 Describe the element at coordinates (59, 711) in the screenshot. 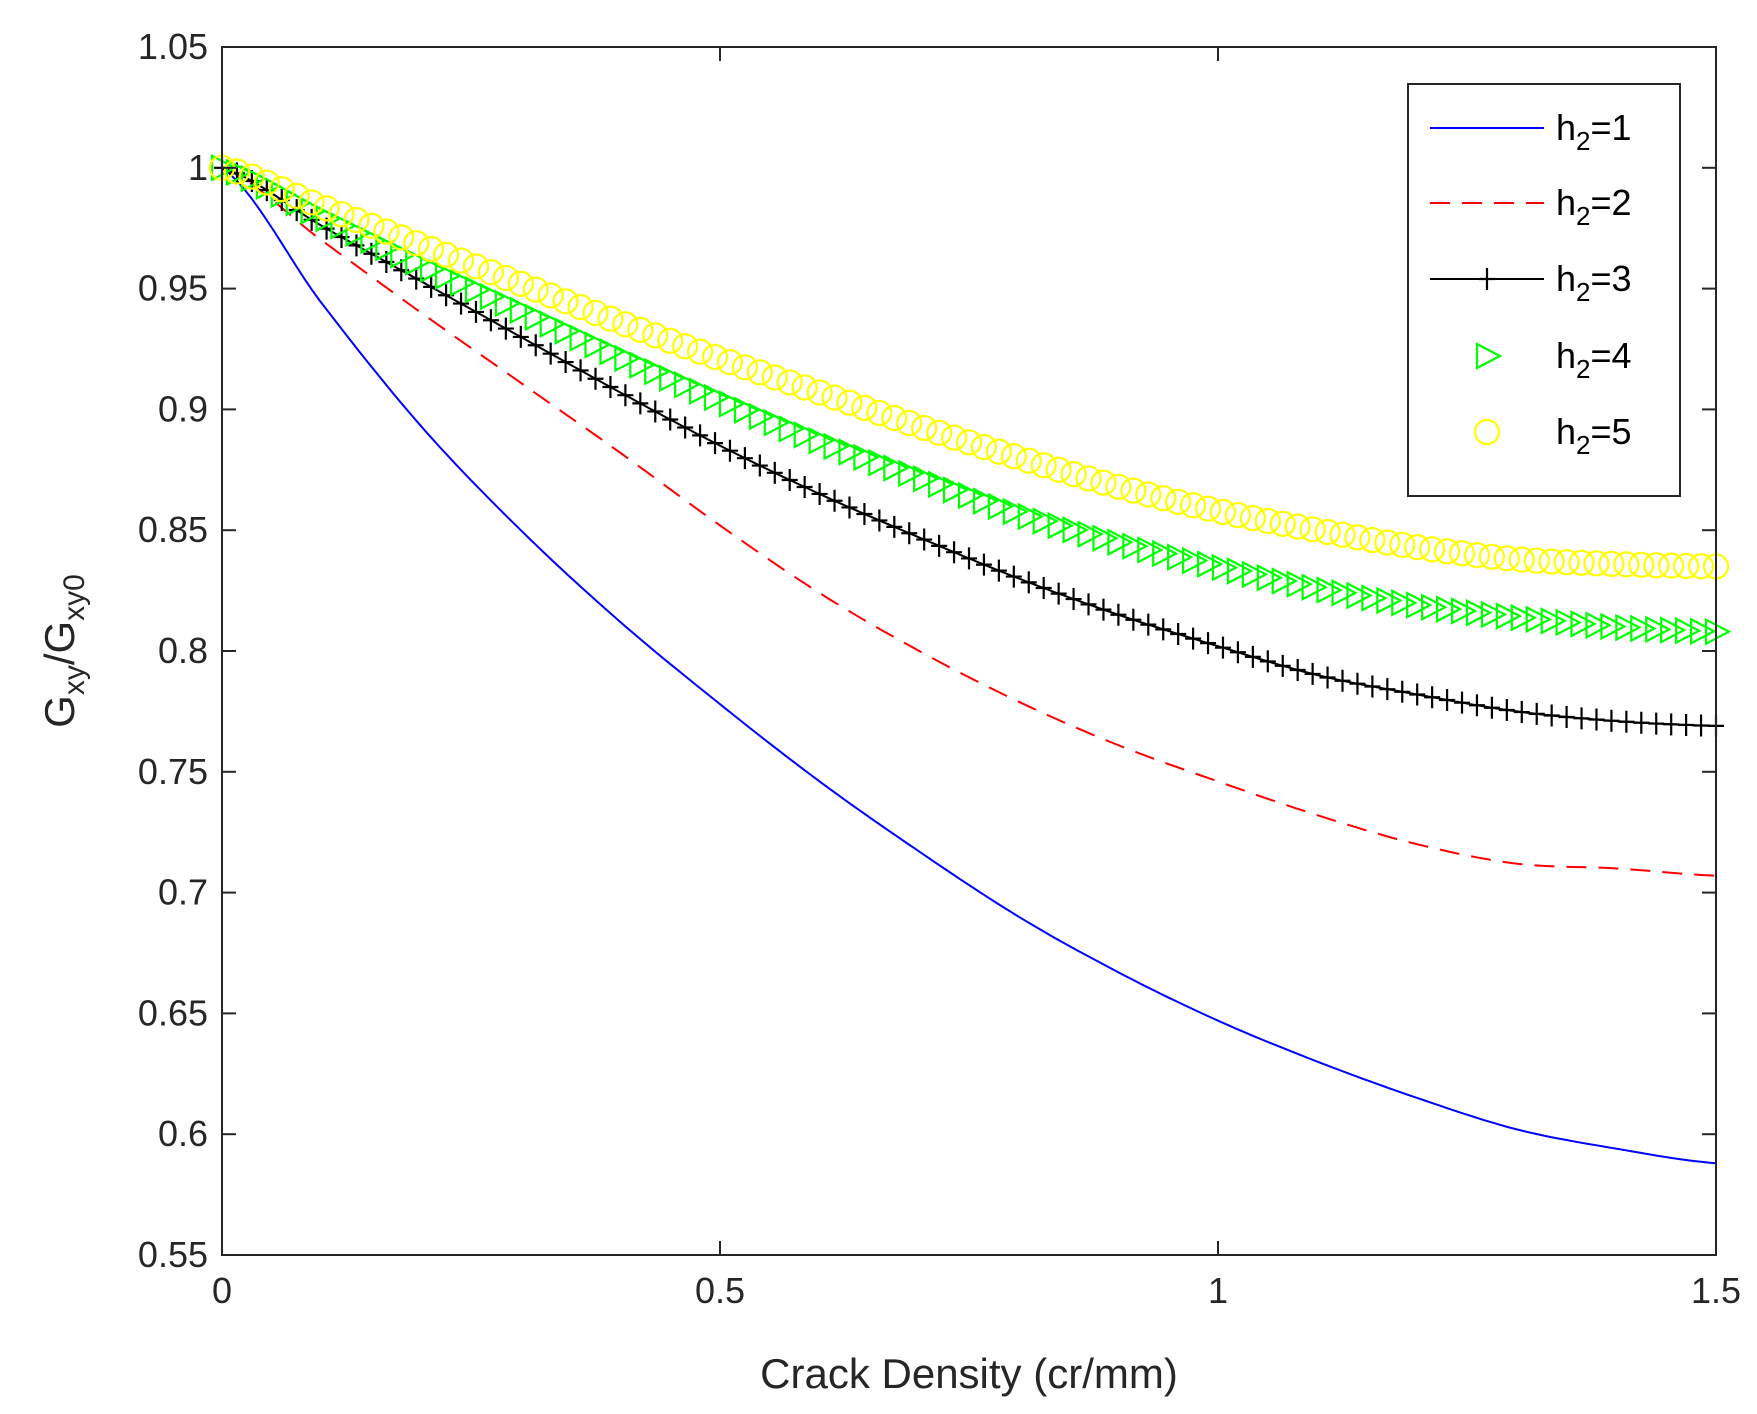

I see `y-label-g1: G` at that location.